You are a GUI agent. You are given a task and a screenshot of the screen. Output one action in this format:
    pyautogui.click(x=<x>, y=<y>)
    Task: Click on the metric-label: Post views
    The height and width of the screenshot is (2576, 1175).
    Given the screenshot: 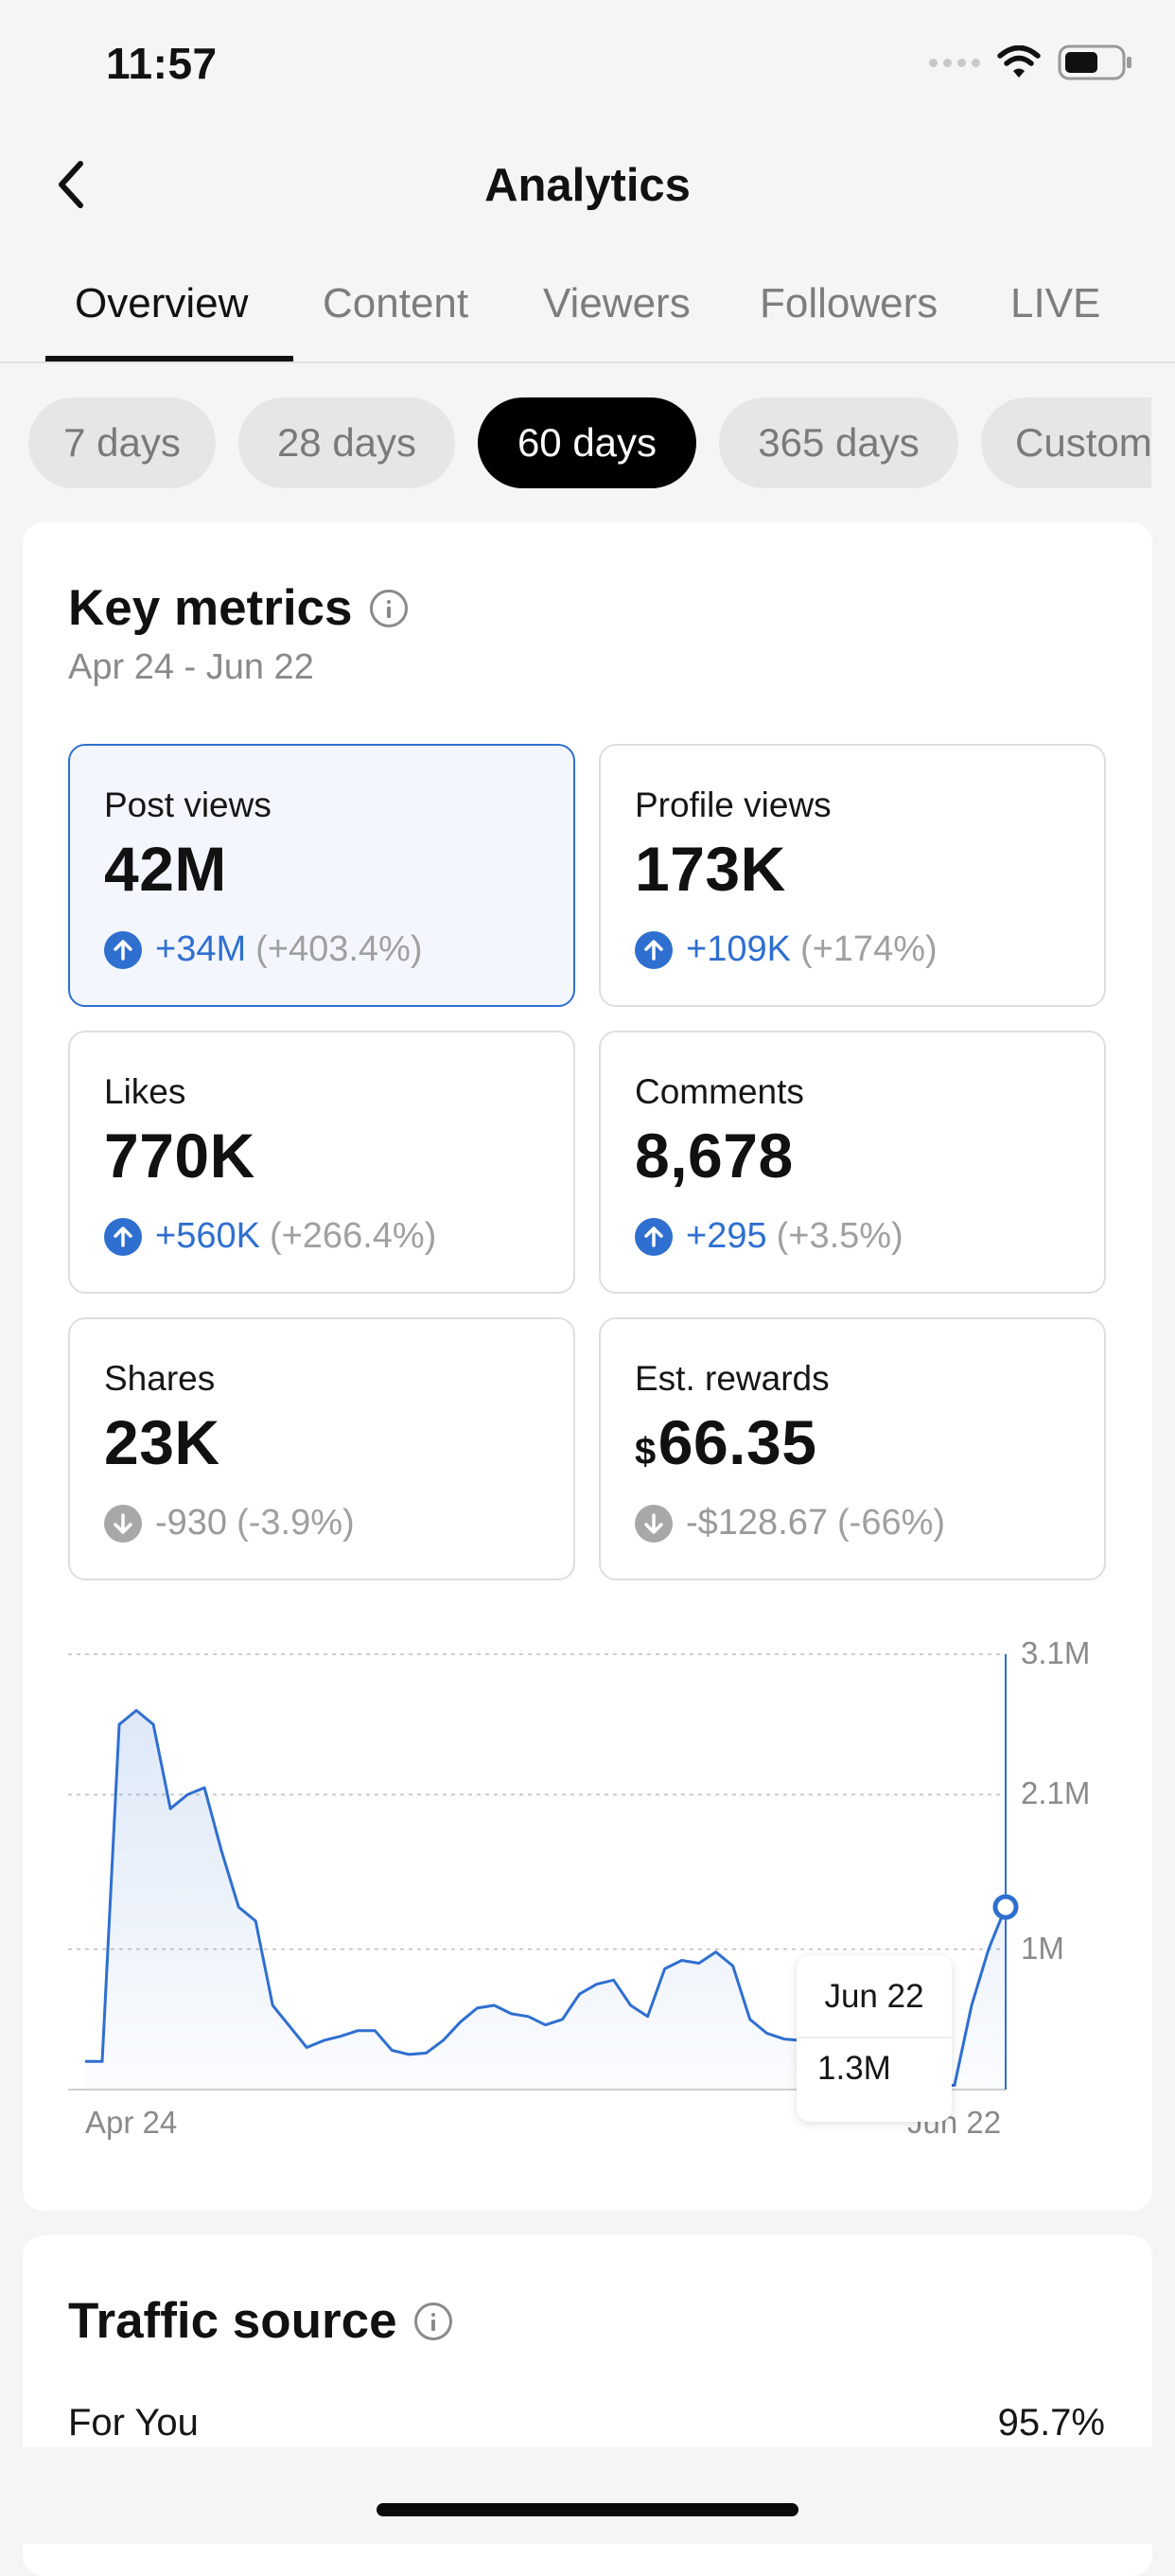 What is the action you would take?
    pyautogui.click(x=188, y=804)
    